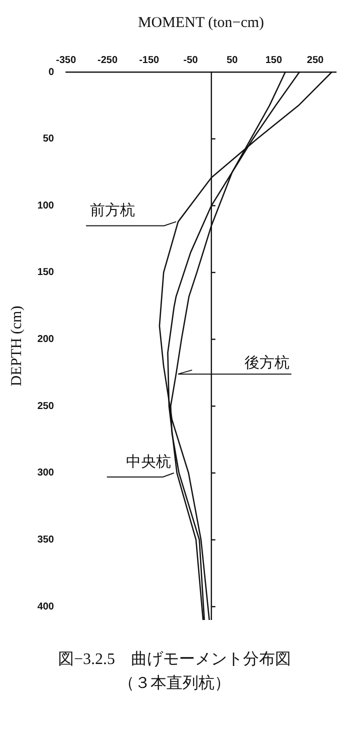 The width and height of the screenshot is (349, 736). Describe the element at coordinates (45, 340) in the screenshot. I see `y-tick-label: 200` at that location.